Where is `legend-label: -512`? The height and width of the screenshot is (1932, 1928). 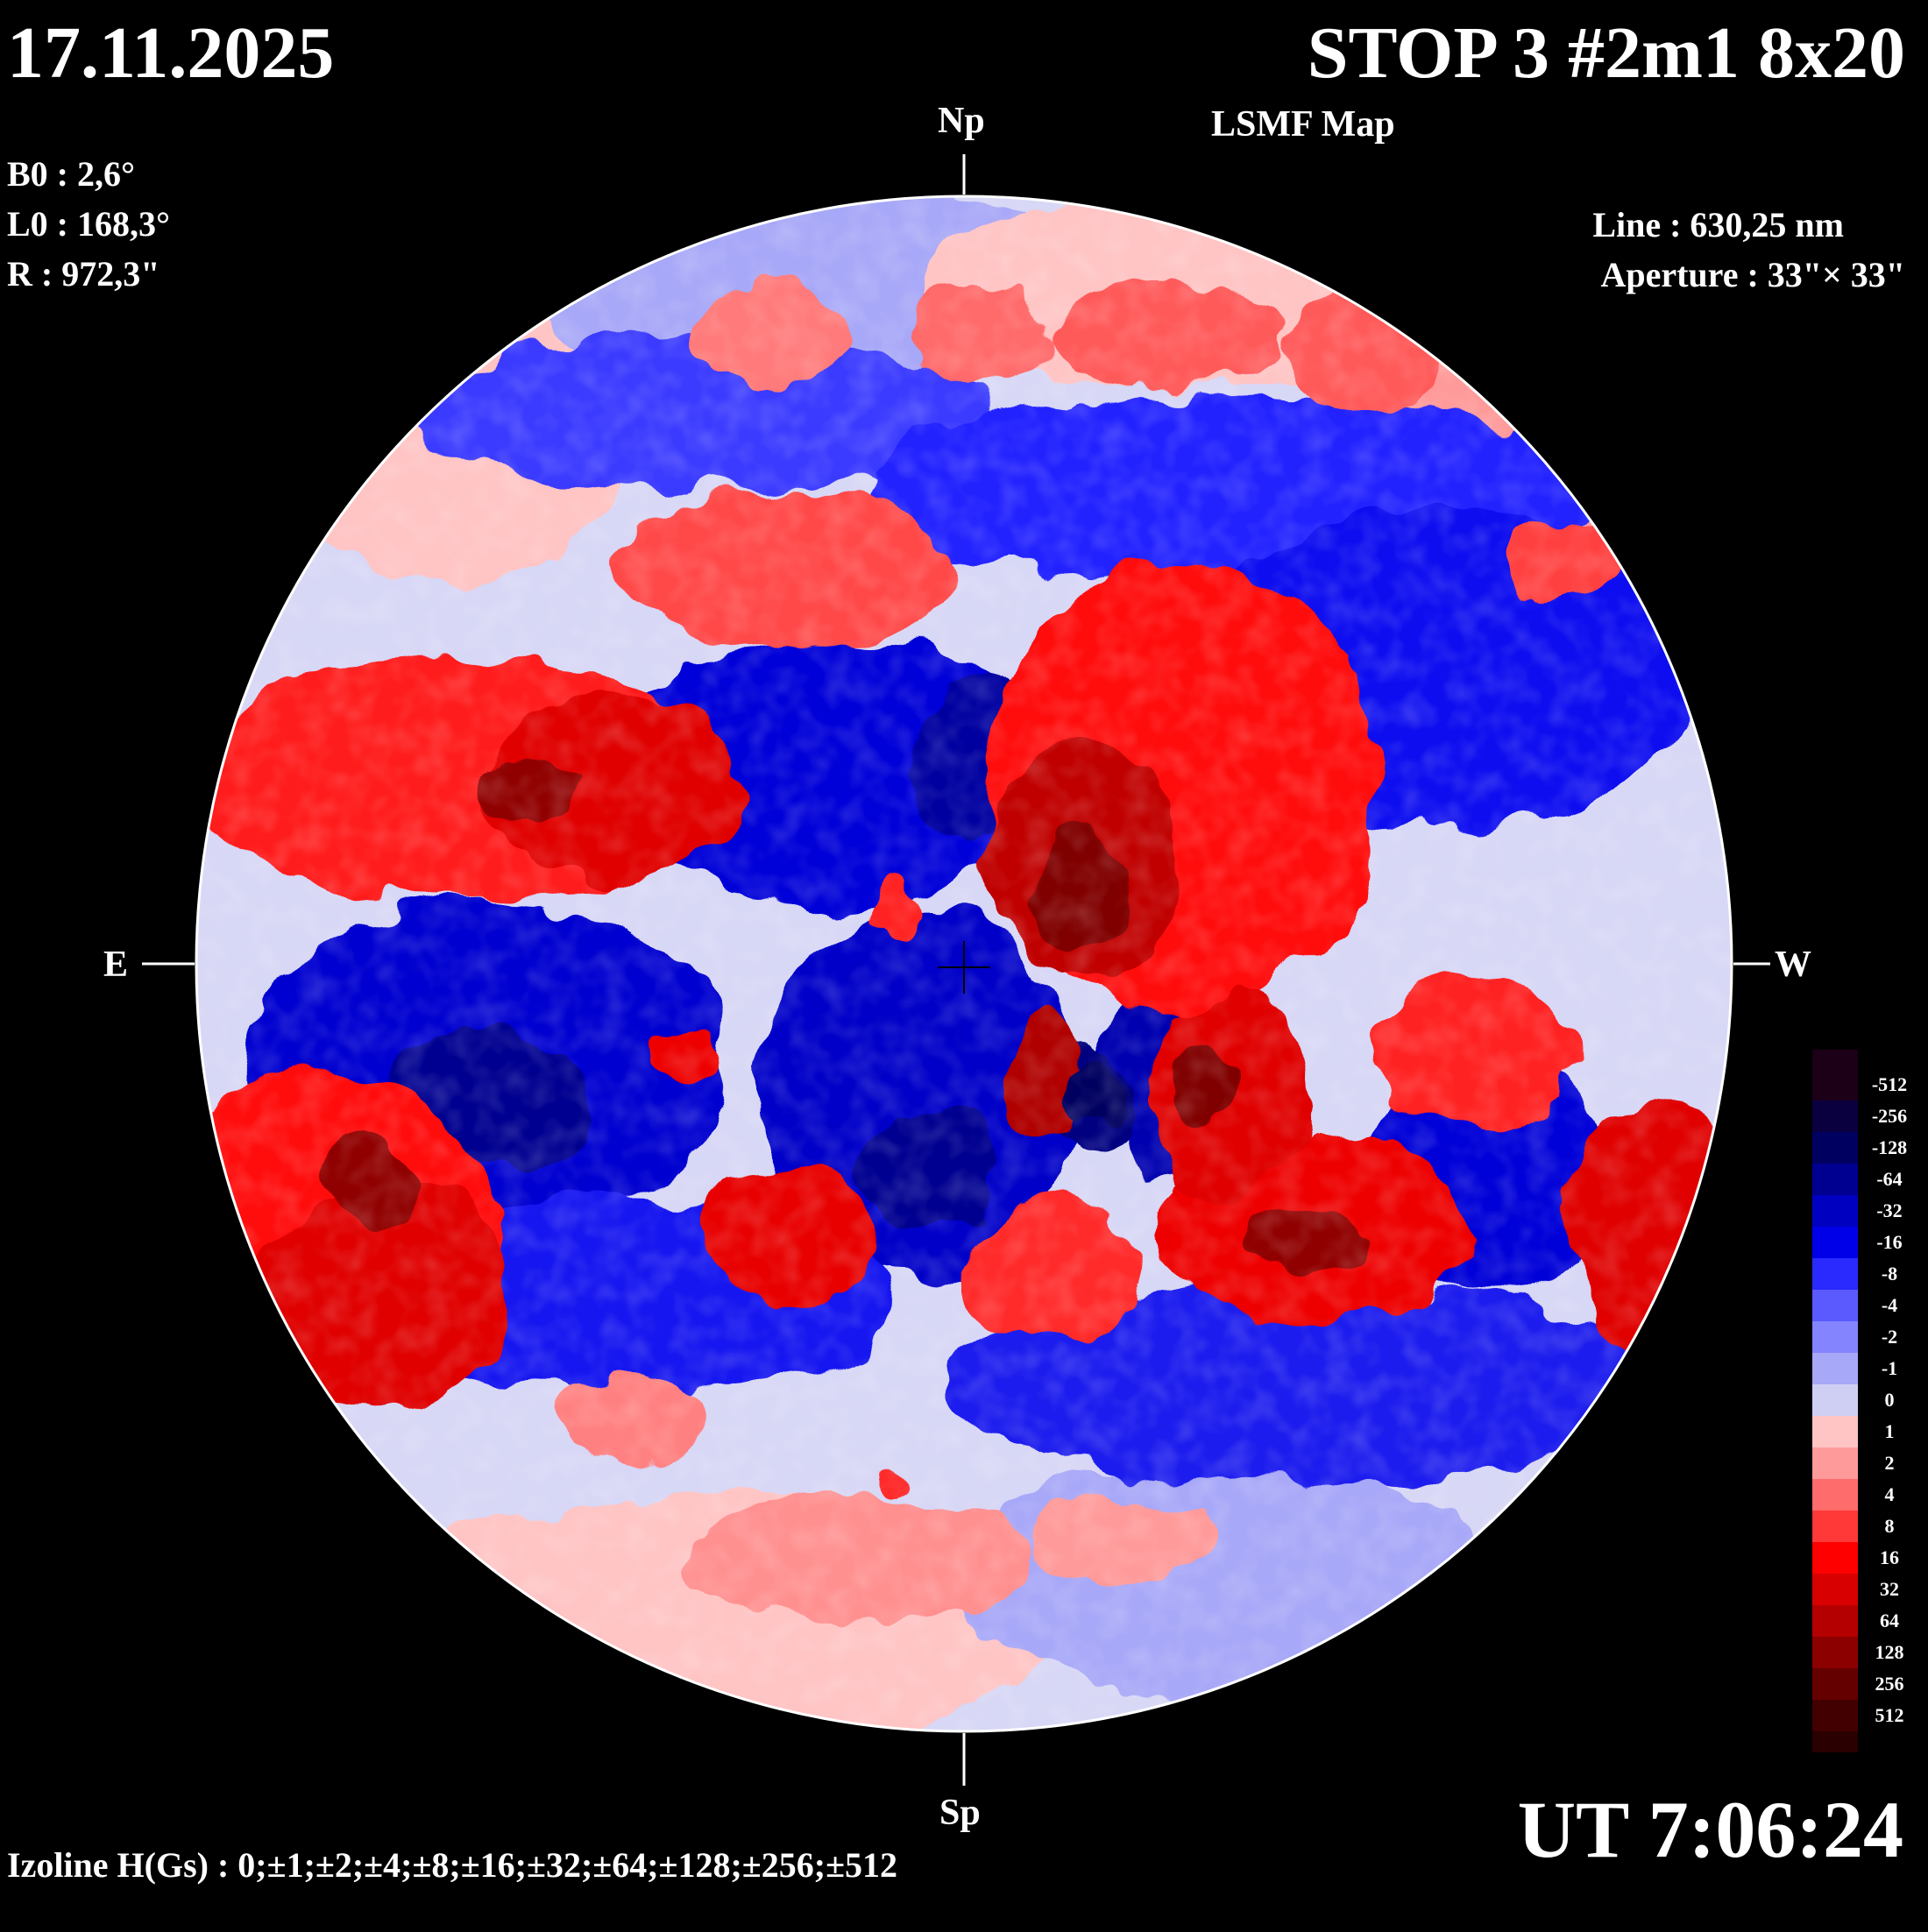
legend-label: -512 is located at coordinates (1889, 1084).